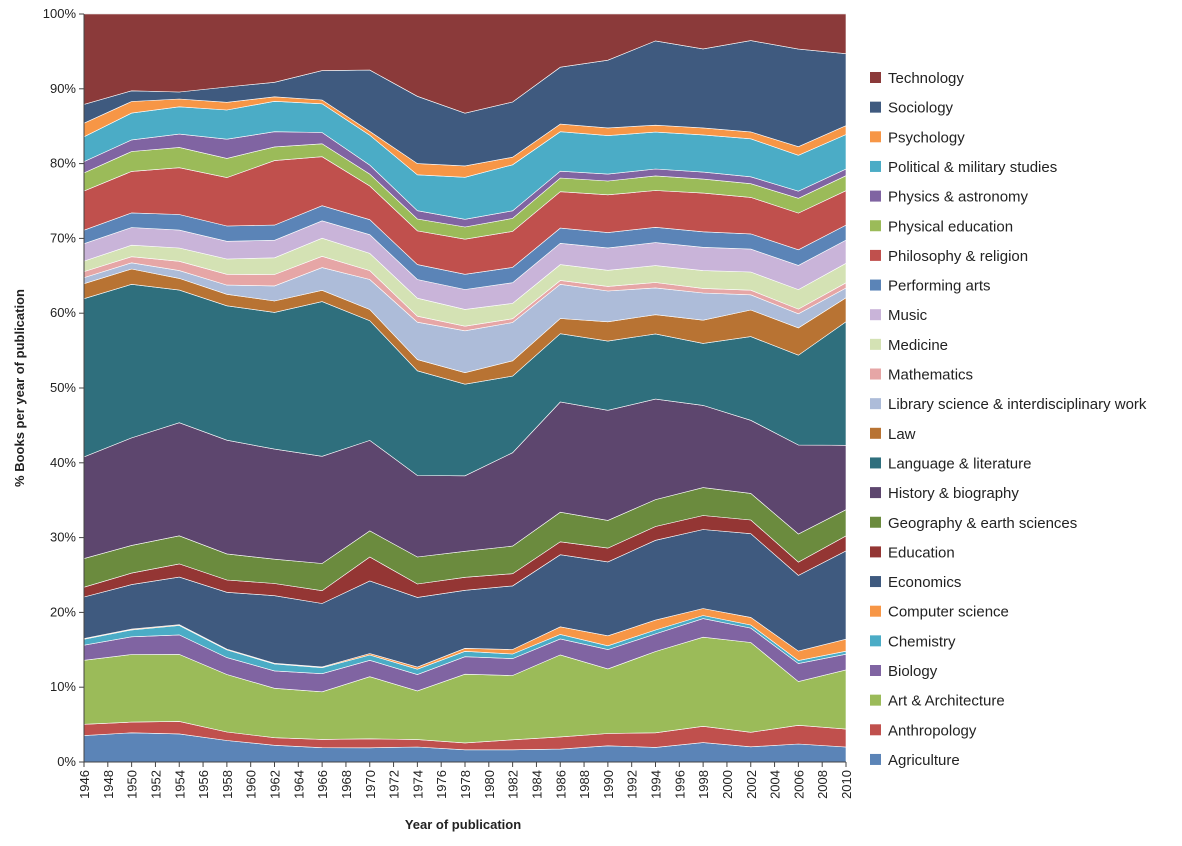 This screenshot has height=846, width=1182. What do you see at coordinates (948, 612) in the screenshot?
I see `legend-label: Computer science` at bounding box center [948, 612].